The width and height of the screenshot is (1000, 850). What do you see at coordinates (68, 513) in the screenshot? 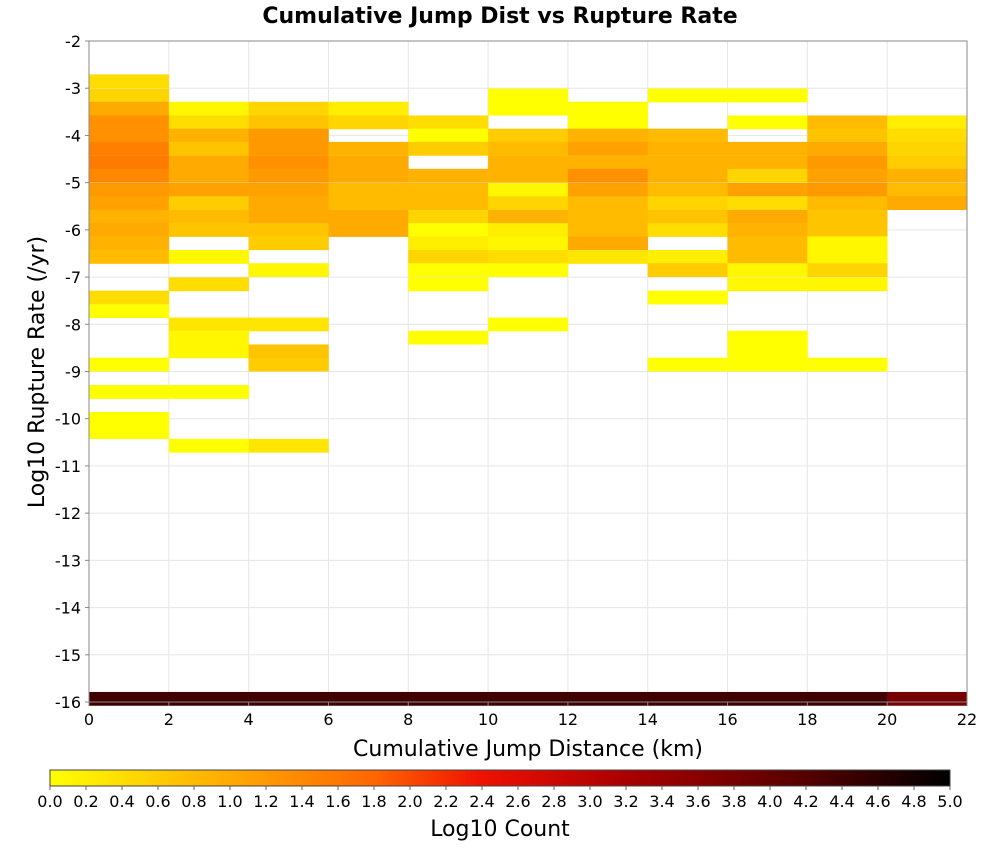
I see `y-tick-label: -12` at bounding box center [68, 513].